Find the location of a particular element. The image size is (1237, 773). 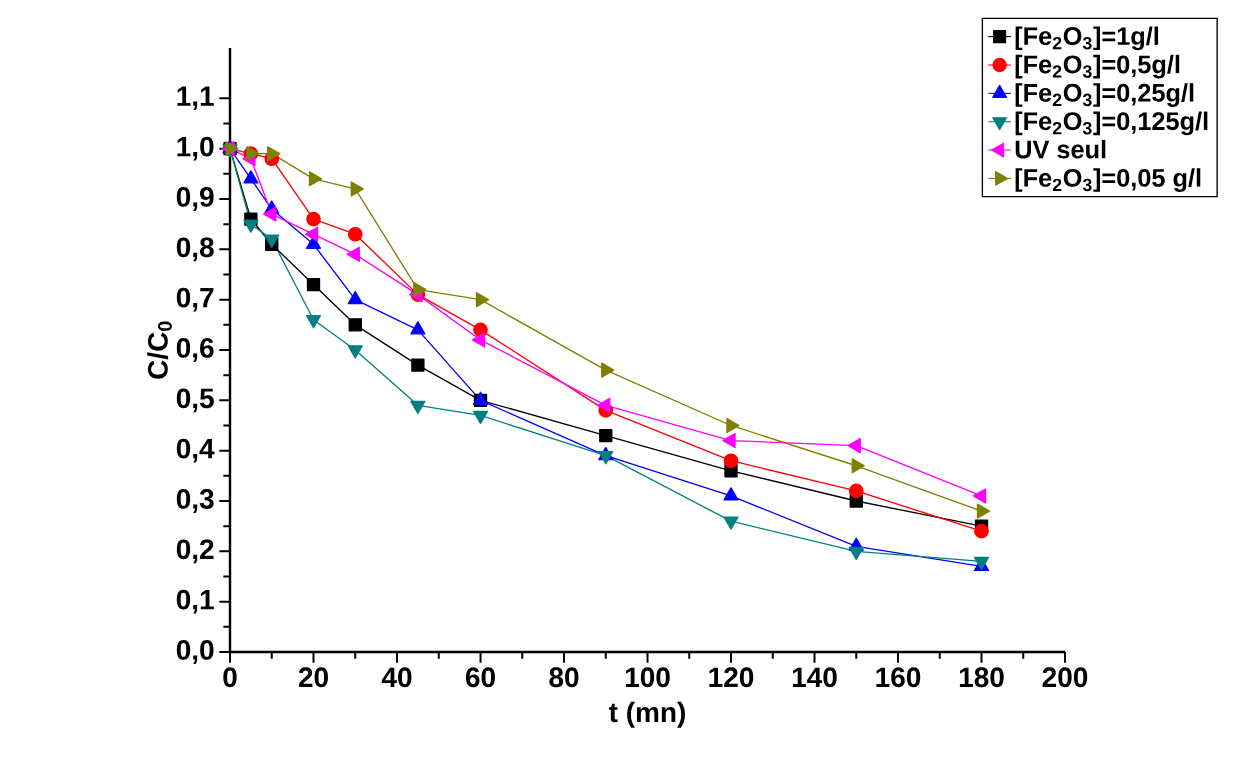

y-tick-label: 0,4 is located at coordinates (195, 450).